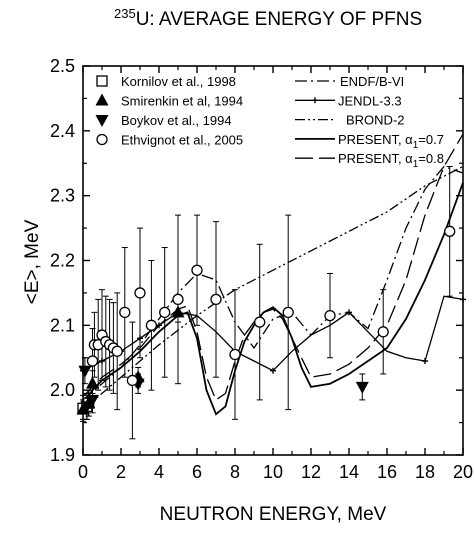  What do you see at coordinates (62, 131) in the screenshot?
I see `y-tick-label: 2.4` at bounding box center [62, 131].